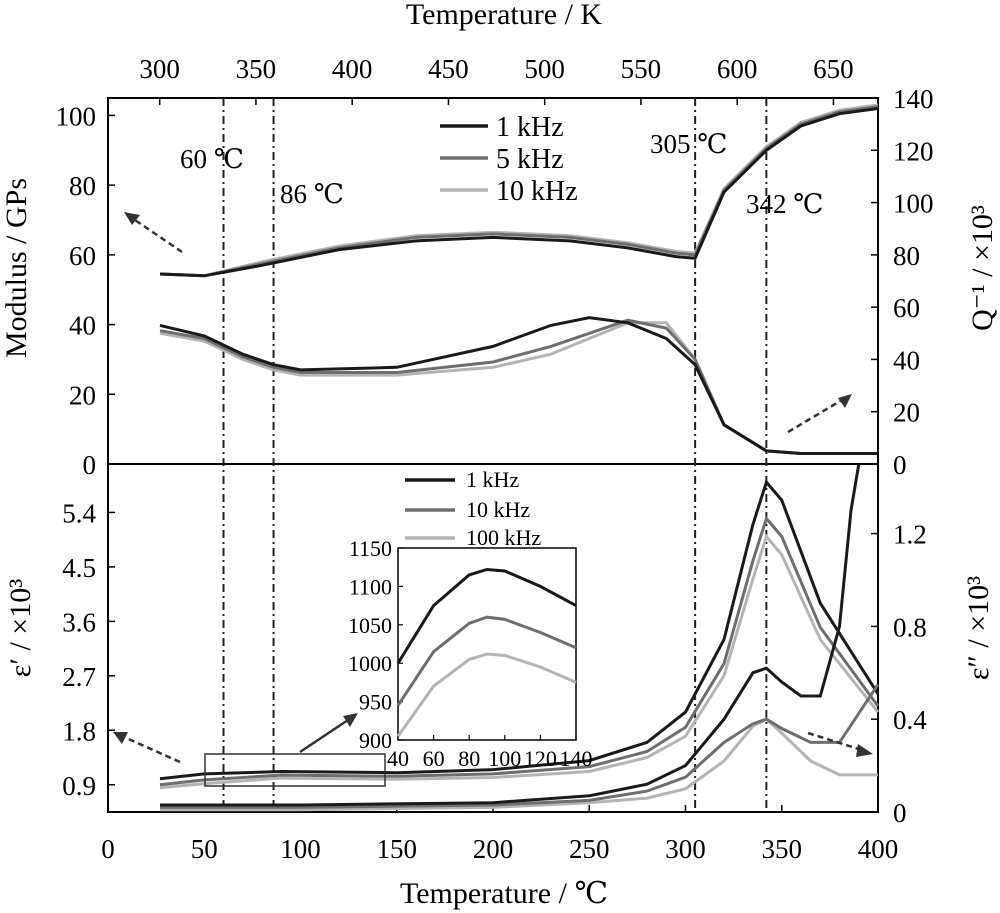 The width and height of the screenshot is (1000, 913). Describe the element at coordinates (492, 479) in the screenshot. I see `legend-label-1khz-b: 1 kHz` at that location.